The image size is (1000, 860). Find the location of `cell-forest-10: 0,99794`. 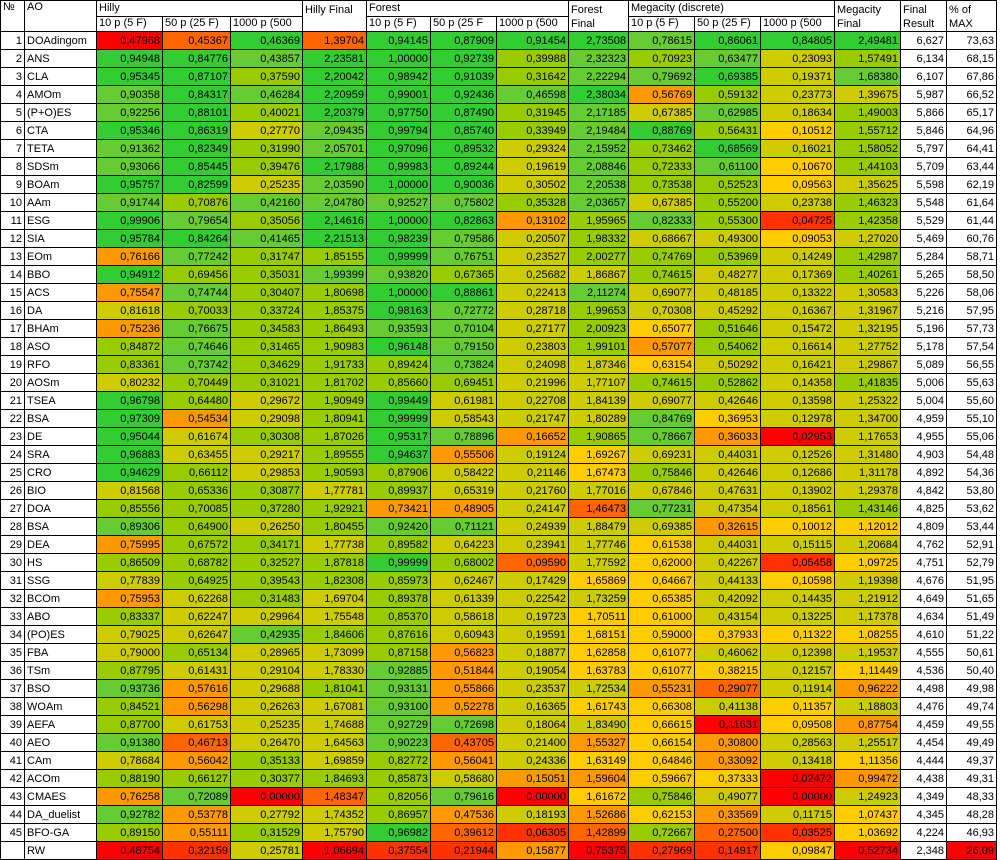

cell-forest-10: 0,99794 is located at coordinates (398, 130).